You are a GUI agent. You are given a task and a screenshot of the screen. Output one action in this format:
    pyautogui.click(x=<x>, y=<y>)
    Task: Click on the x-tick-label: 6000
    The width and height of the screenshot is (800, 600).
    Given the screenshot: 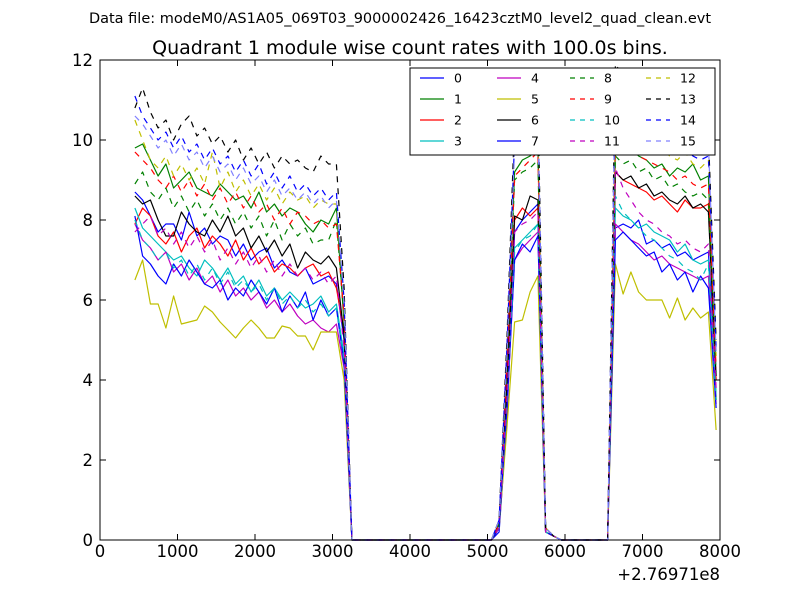 What is the action you would take?
    pyautogui.click(x=565, y=551)
    